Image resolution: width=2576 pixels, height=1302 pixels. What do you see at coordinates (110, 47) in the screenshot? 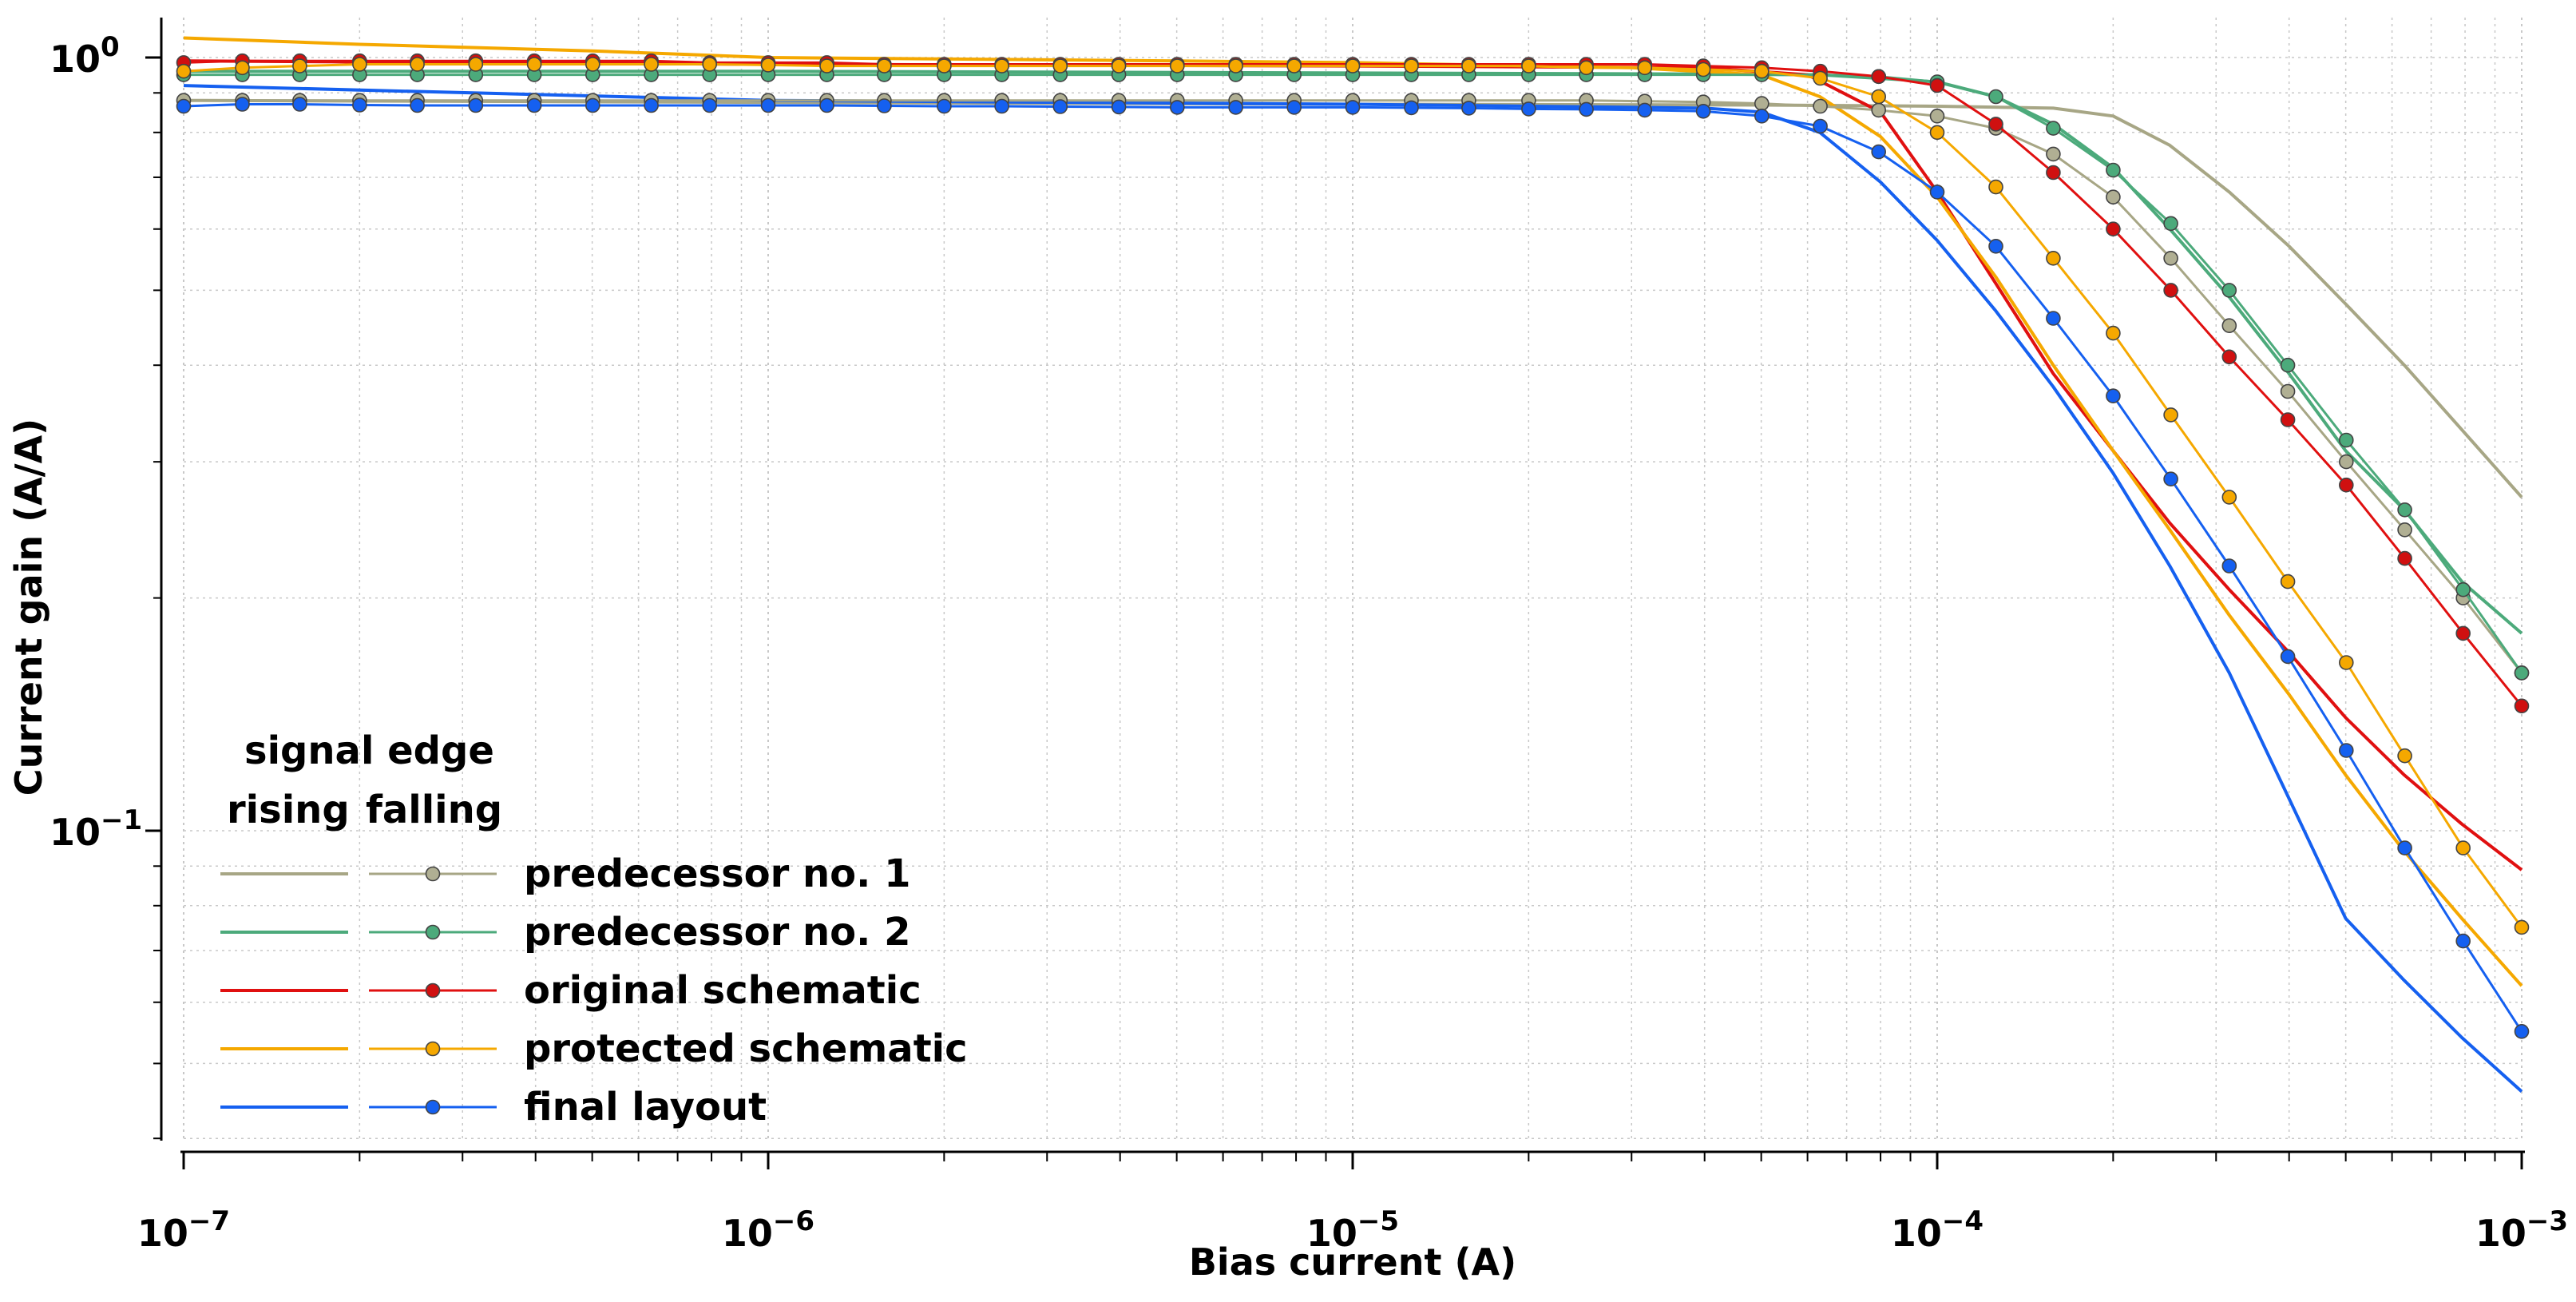
I see `y-tick-exponent: 0` at bounding box center [110, 47].